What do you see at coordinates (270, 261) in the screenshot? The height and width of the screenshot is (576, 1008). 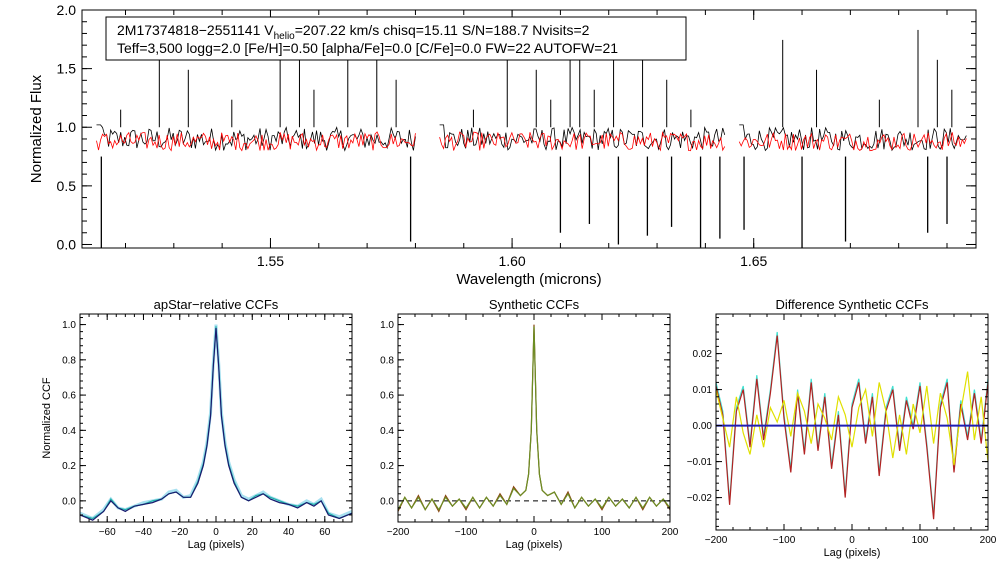 I see `x-tick-label: 1.55` at bounding box center [270, 261].